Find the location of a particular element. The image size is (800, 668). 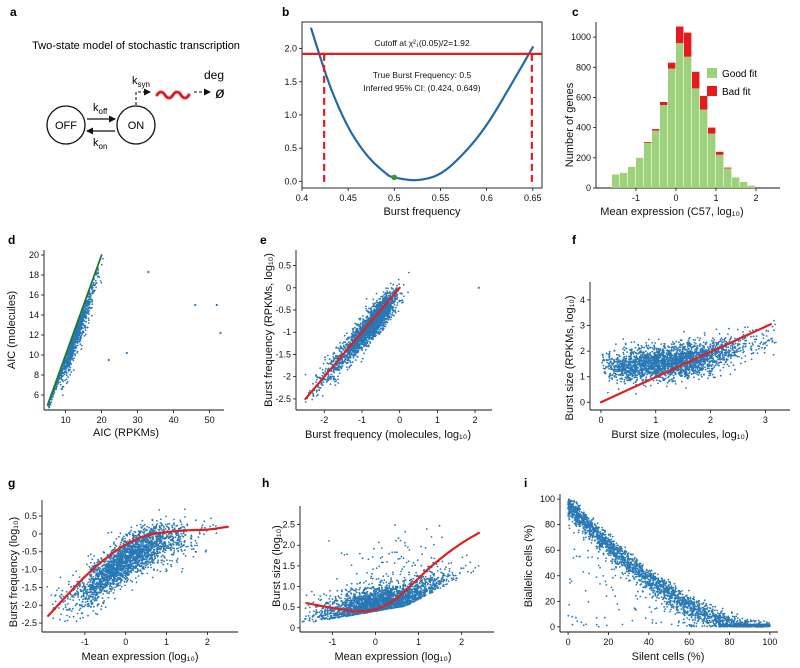

panel-label-c: c is located at coordinates (575, 12).